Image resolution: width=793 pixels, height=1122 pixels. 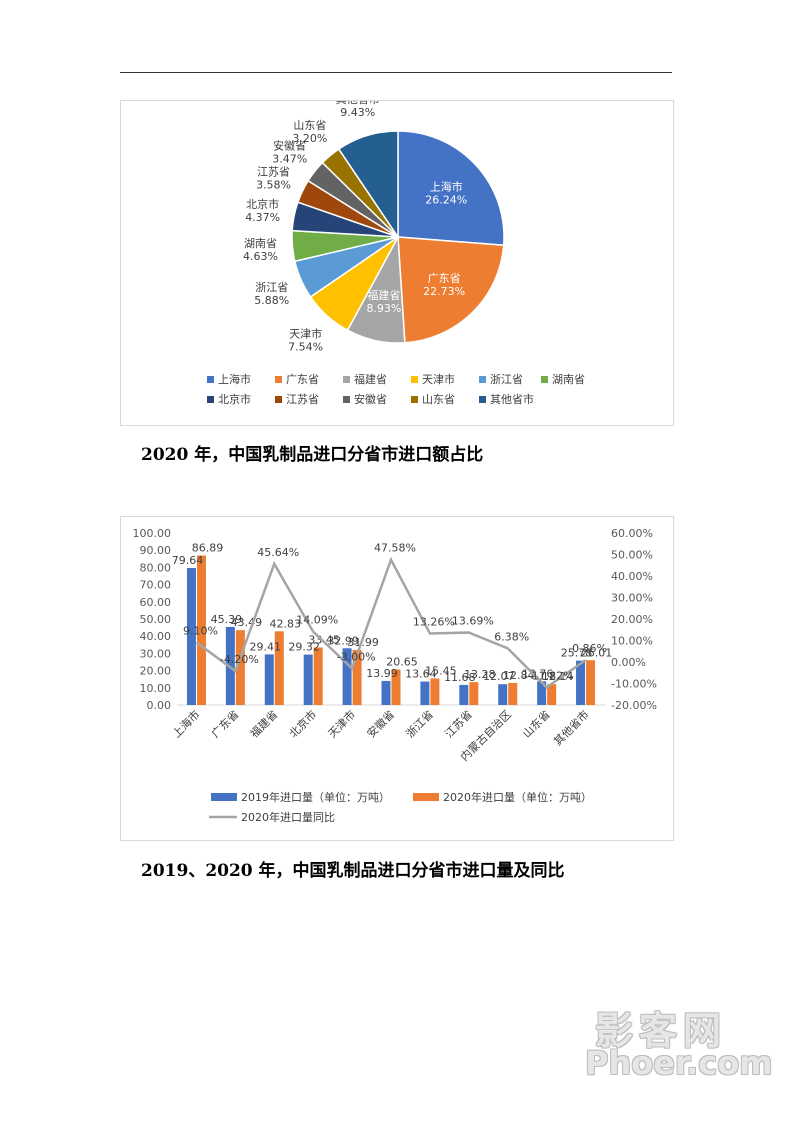 I want to click on bar-2020-label: 12.84, so click(x=519, y=675).